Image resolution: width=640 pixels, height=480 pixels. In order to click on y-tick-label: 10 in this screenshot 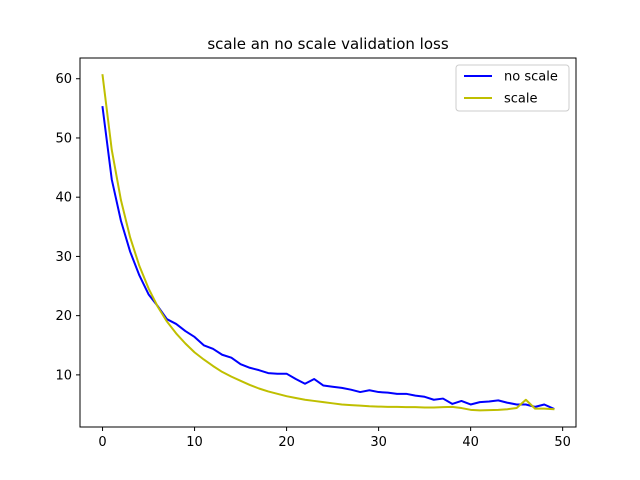, I will do `click(63, 375)`.